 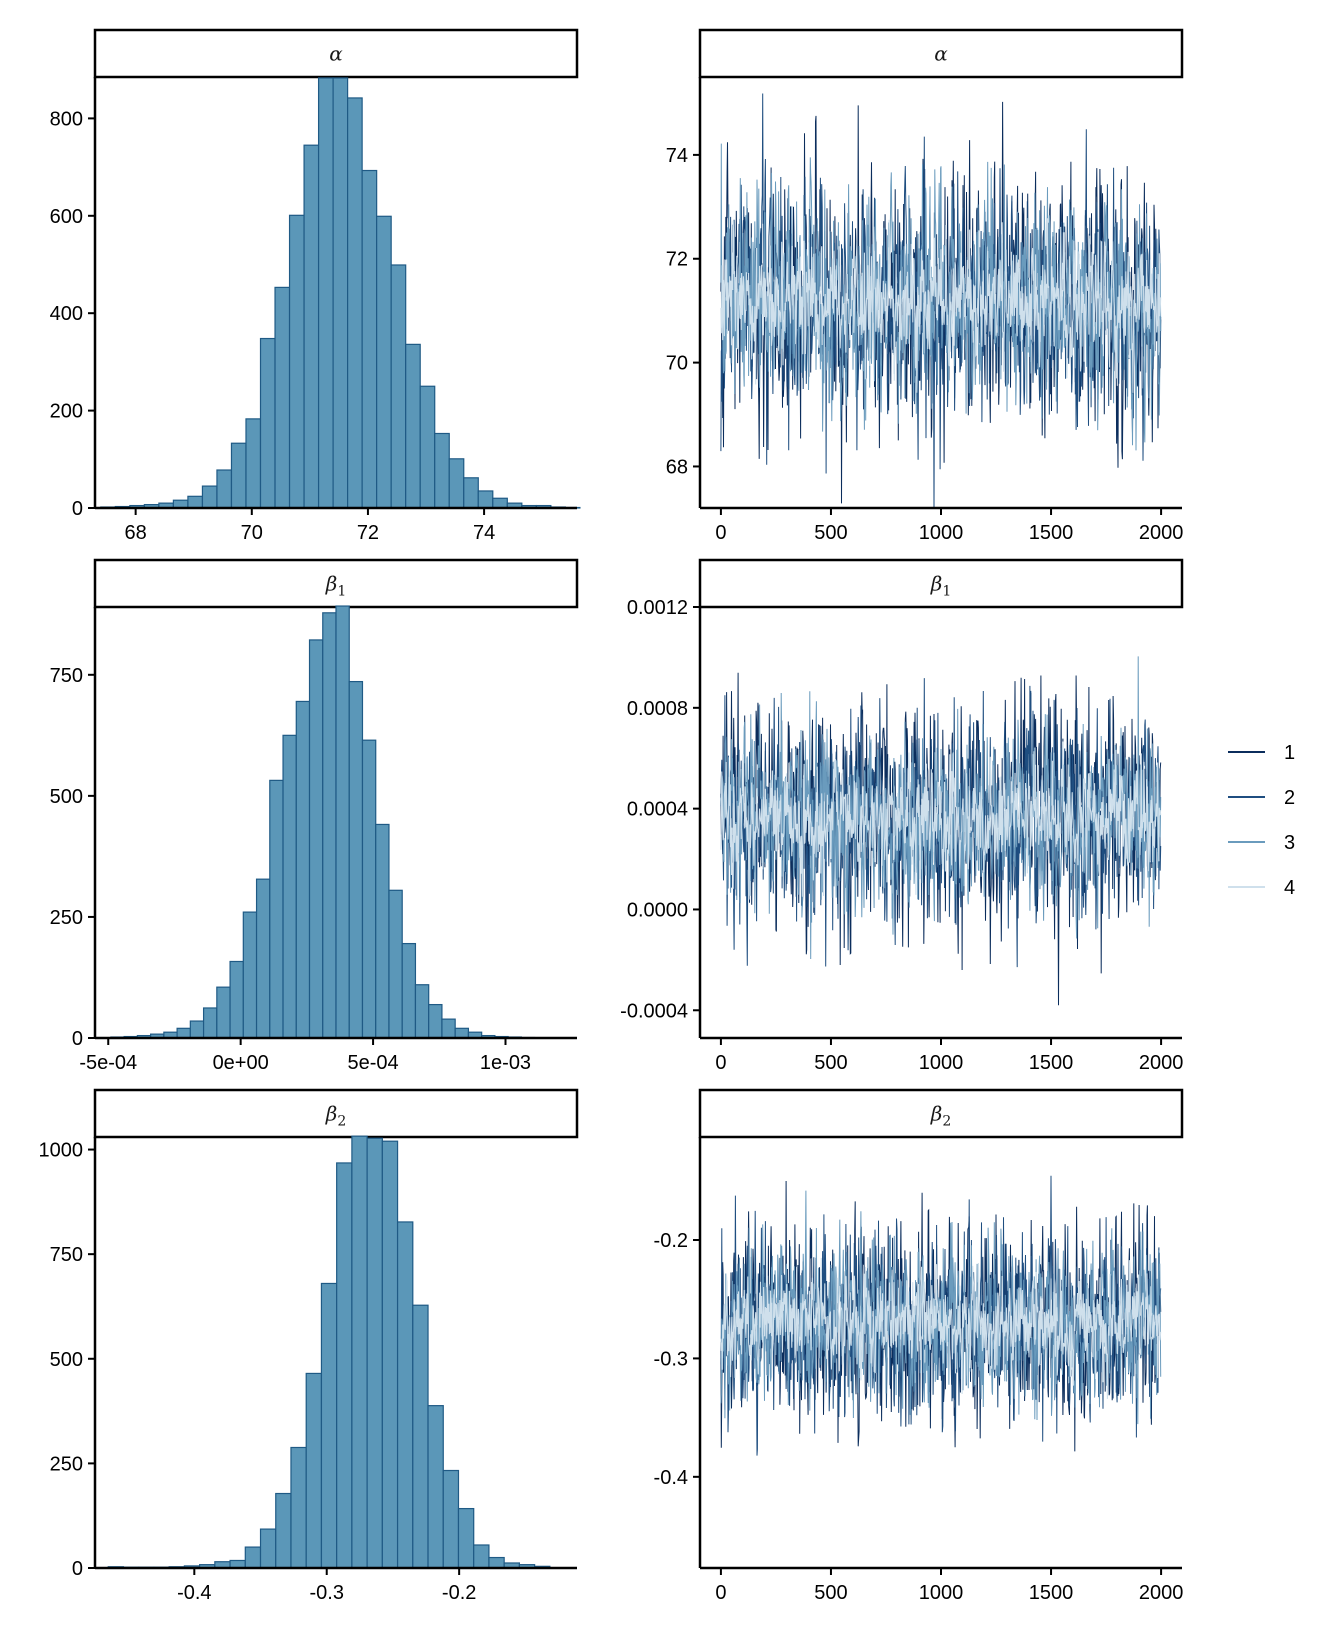 What do you see at coordinates (326, 1593) in the screenshot?
I see `x-tick-label: -0.3` at bounding box center [326, 1593].